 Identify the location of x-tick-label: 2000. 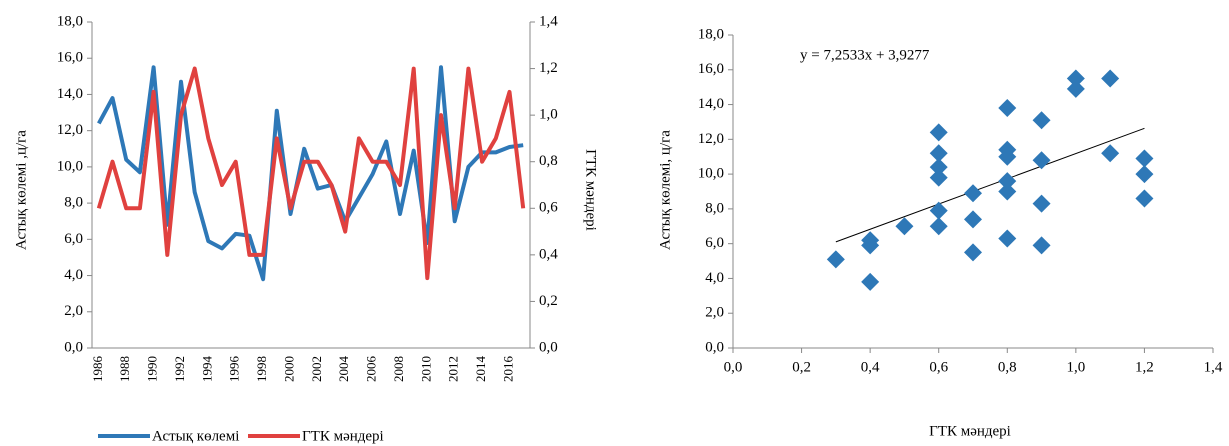
(288, 369).